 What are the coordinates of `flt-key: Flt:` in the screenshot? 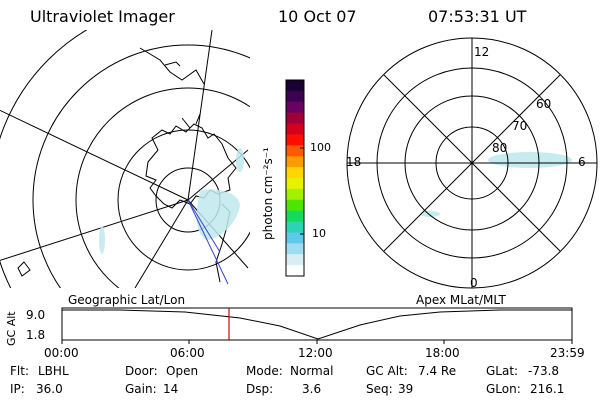 It's located at (19, 371).